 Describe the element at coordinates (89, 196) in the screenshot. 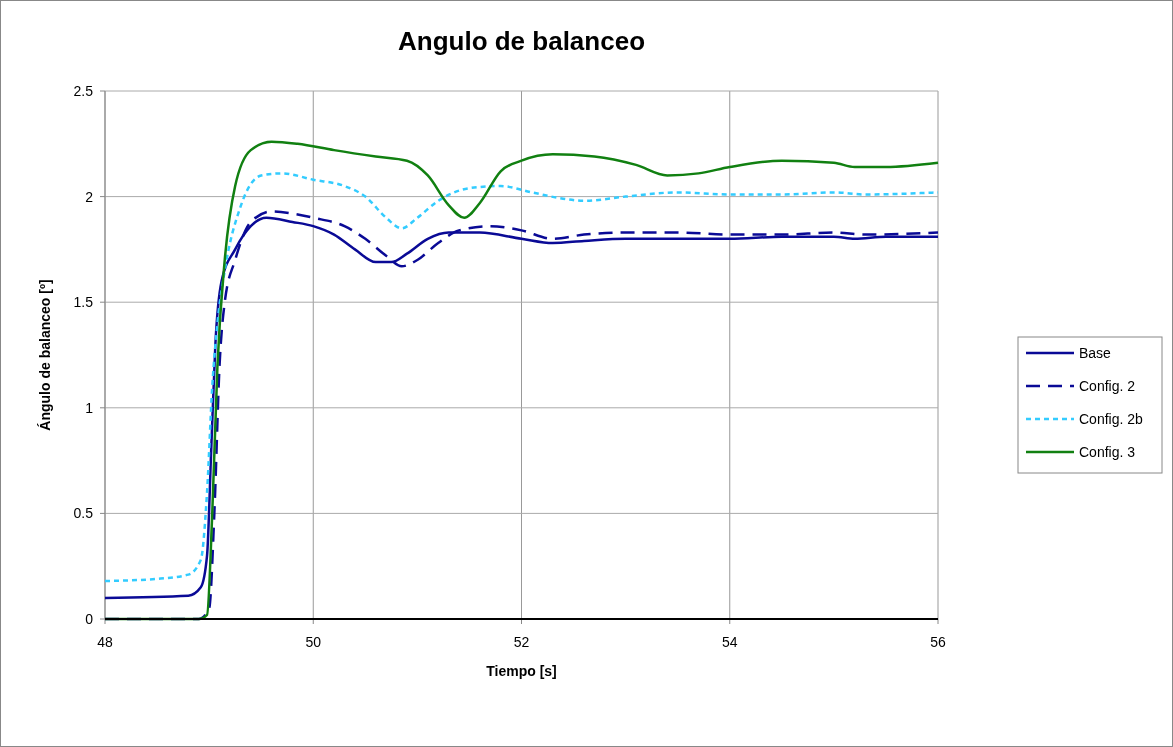

I see `y-tick-label: 2` at that location.